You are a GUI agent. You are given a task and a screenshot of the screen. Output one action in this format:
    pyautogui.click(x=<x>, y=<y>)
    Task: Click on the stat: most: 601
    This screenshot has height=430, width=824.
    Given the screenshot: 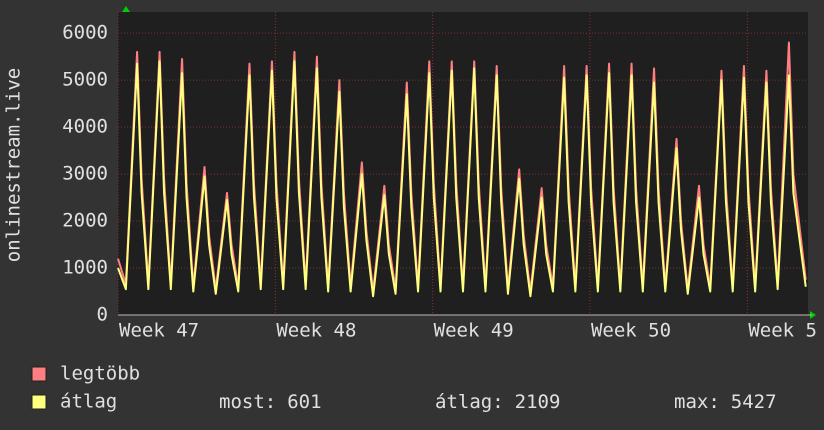 What is the action you would take?
    pyautogui.click(x=270, y=402)
    